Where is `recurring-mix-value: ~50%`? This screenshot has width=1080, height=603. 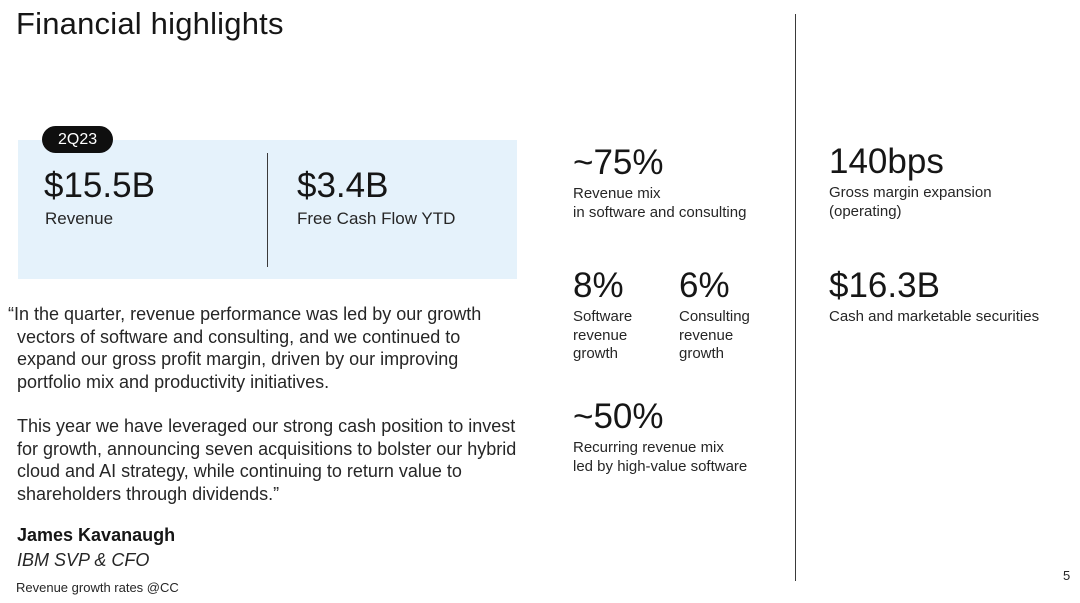 recurring-mix-value: ~50% is located at coordinates (618, 416).